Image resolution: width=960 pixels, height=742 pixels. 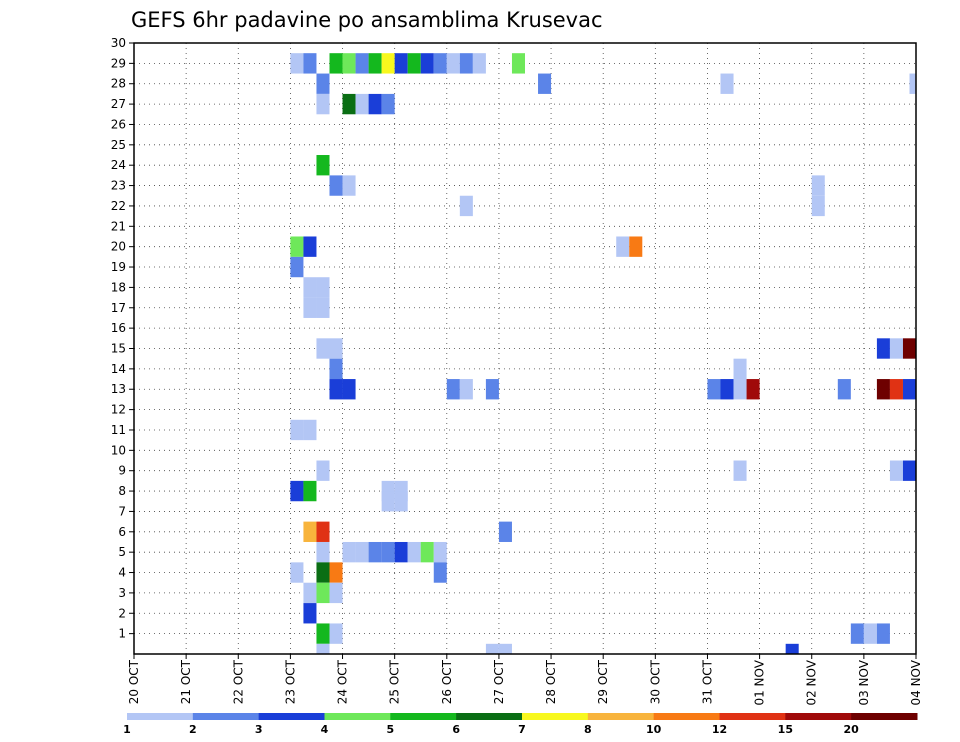 What do you see at coordinates (134, 681) in the screenshot?
I see `x-tick-label: 20 OCT` at bounding box center [134, 681].